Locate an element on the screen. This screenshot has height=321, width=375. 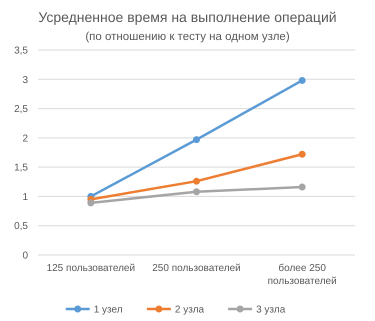
y-tick-label: 2 is located at coordinates (25, 138).